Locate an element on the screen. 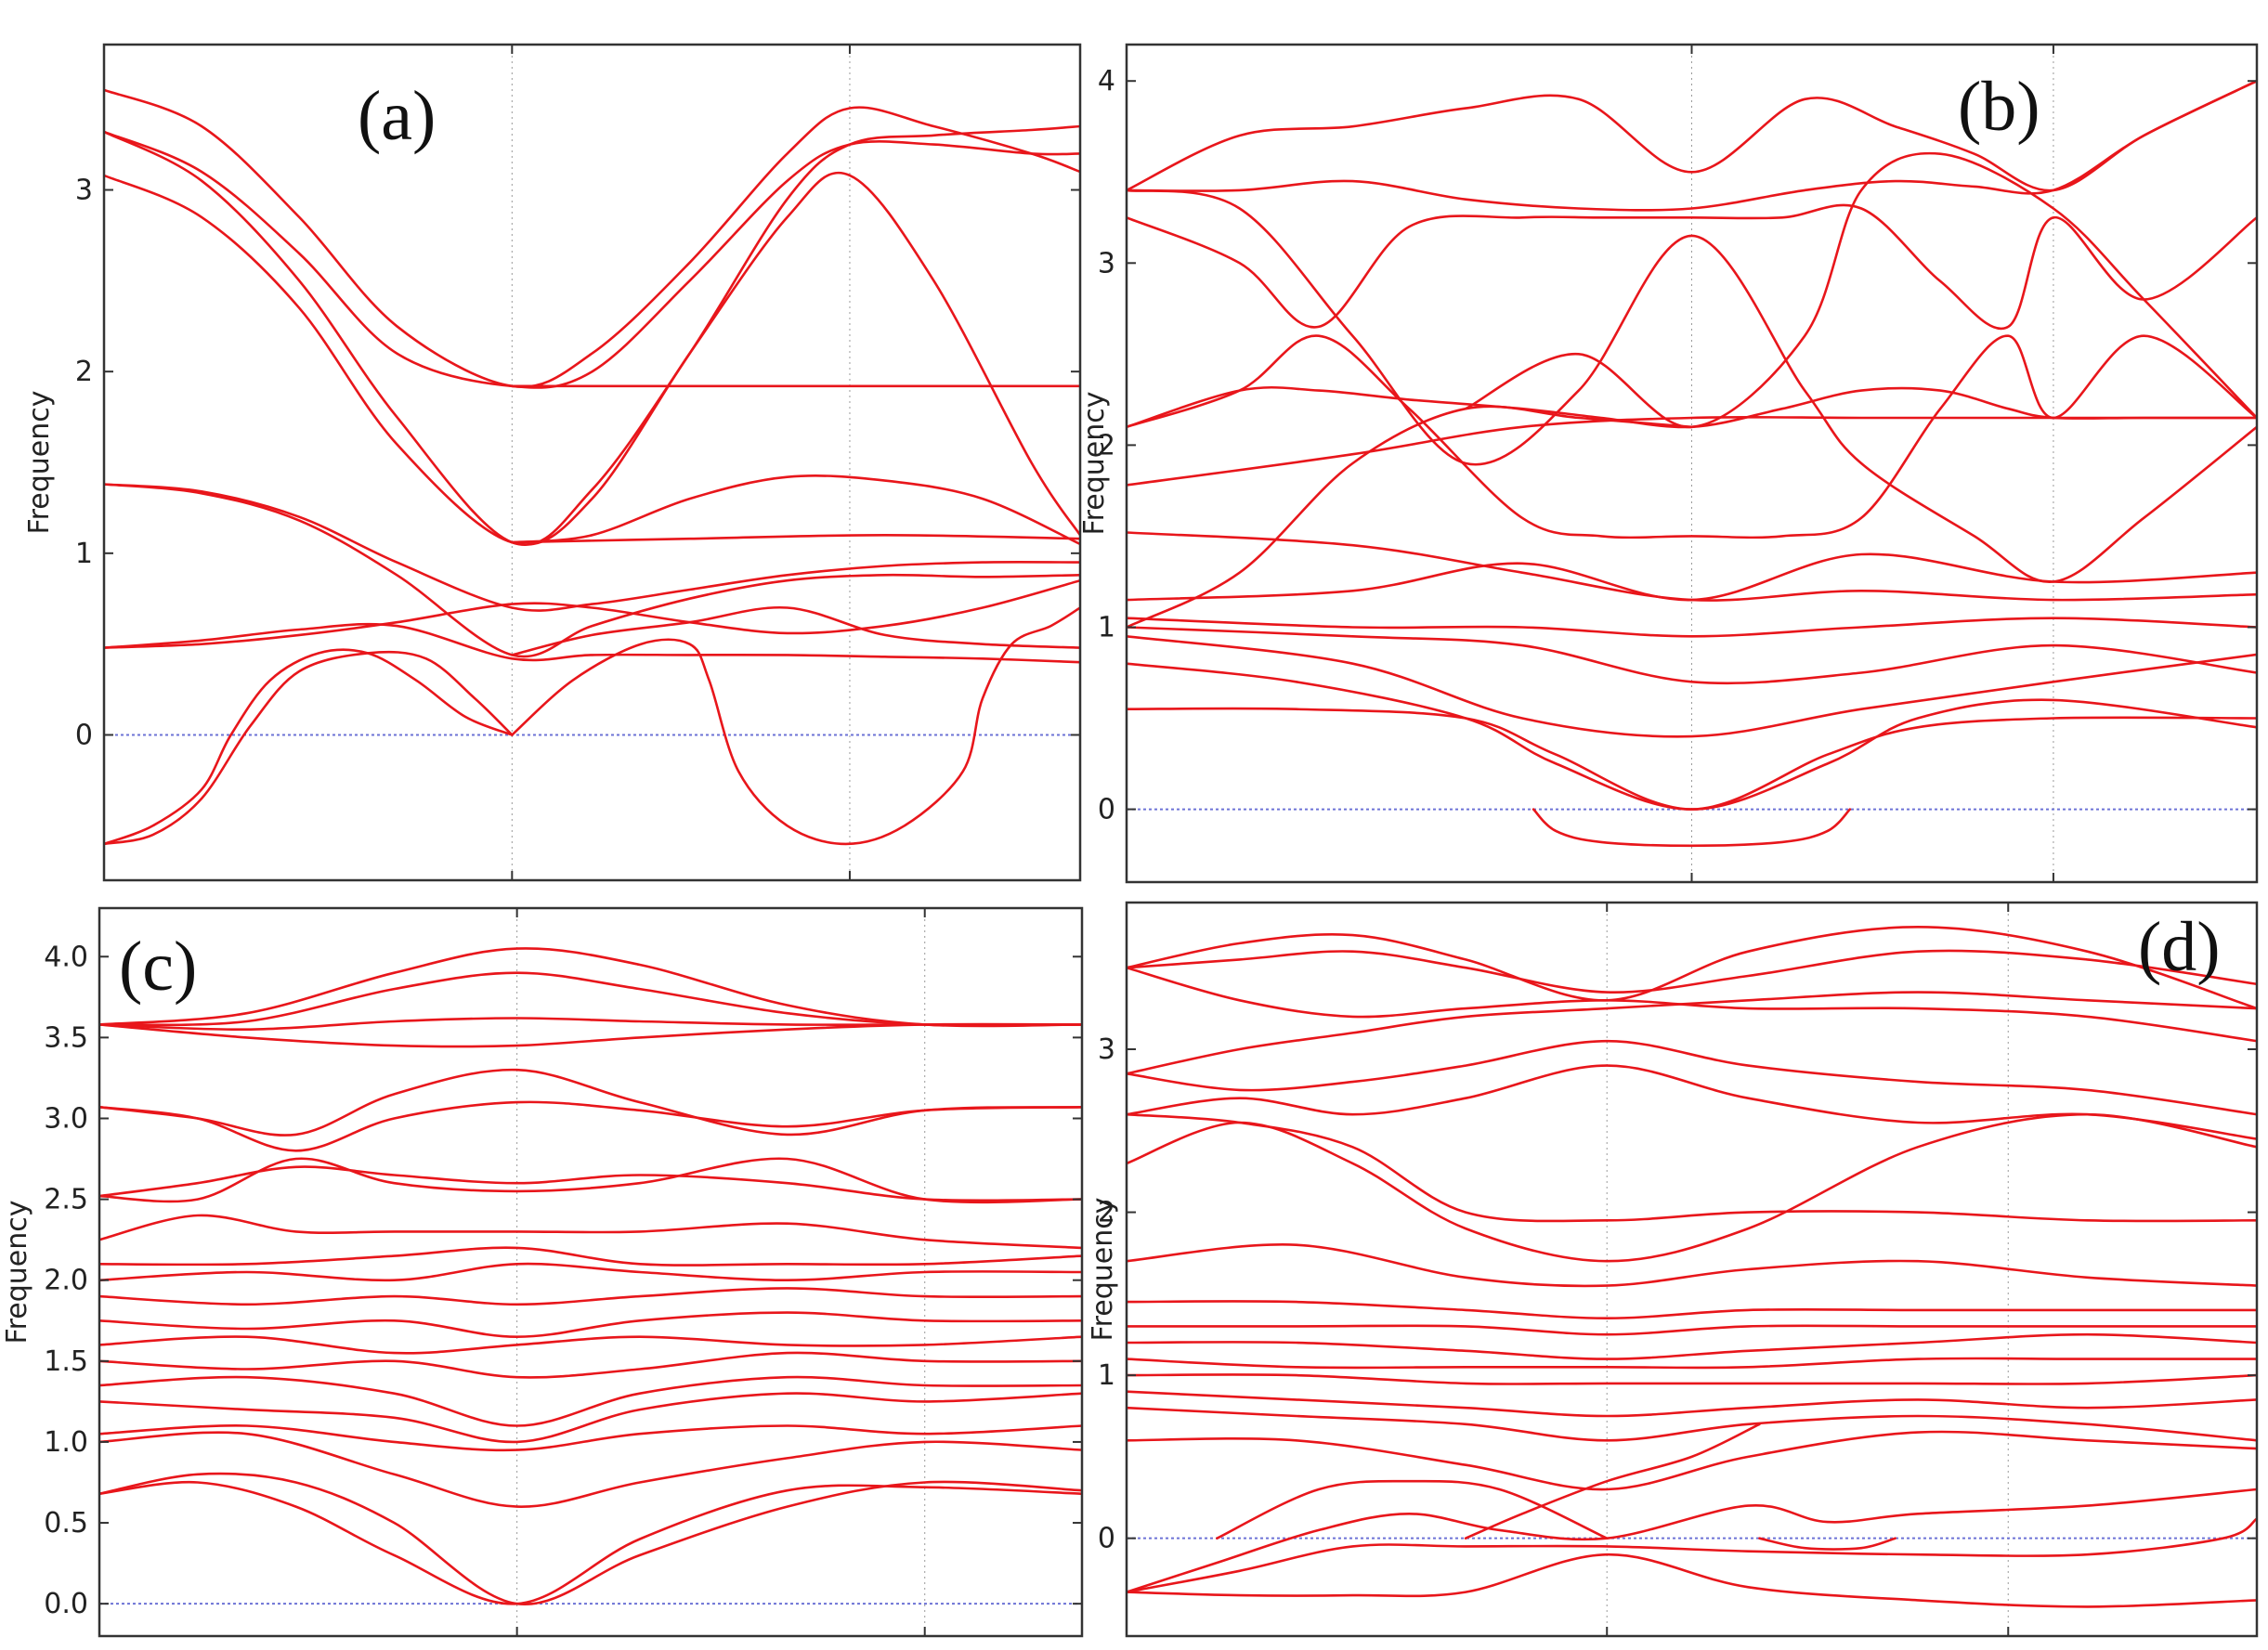 The height and width of the screenshot is (1650, 2268). y-tick-label: 3.5 is located at coordinates (66, 1037).